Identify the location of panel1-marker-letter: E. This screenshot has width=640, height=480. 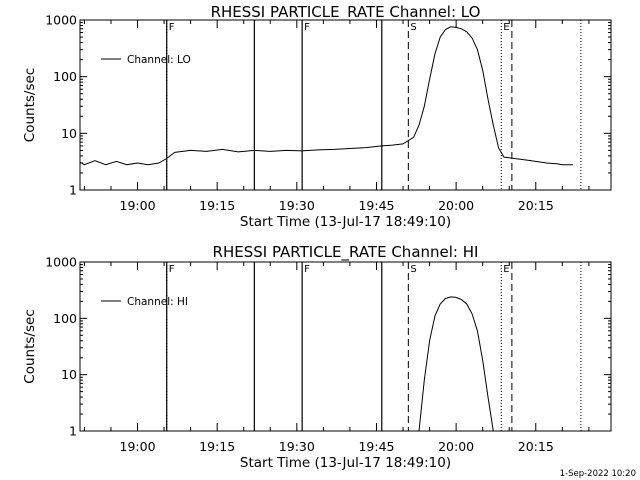
(506, 27).